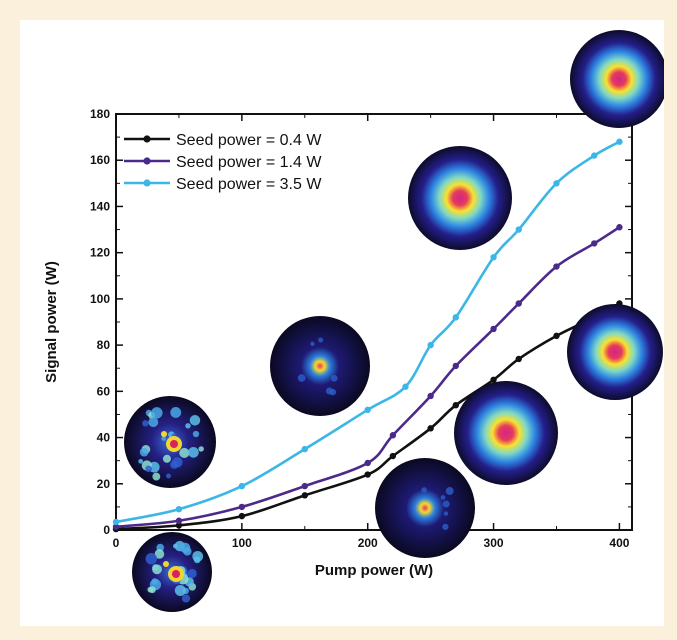 The height and width of the screenshot is (640, 677). Describe the element at coordinates (106, 530) in the screenshot. I see `y-tick-label: 0` at that location.